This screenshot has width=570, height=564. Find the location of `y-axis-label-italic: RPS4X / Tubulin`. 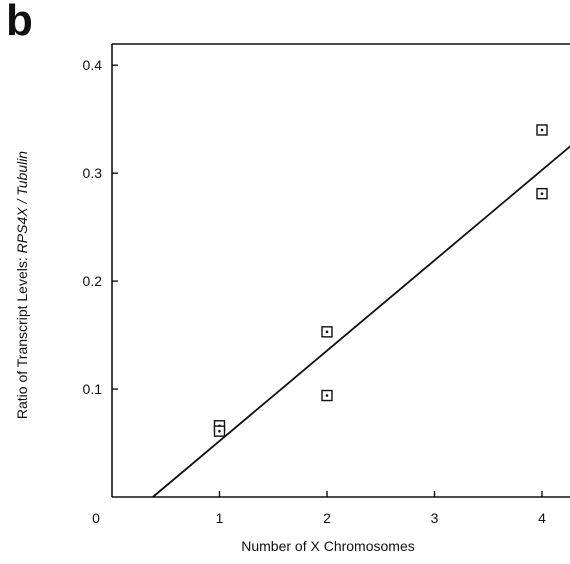

y-axis-label-italic: RPS4X / Tubulin is located at coordinates (22, 202).